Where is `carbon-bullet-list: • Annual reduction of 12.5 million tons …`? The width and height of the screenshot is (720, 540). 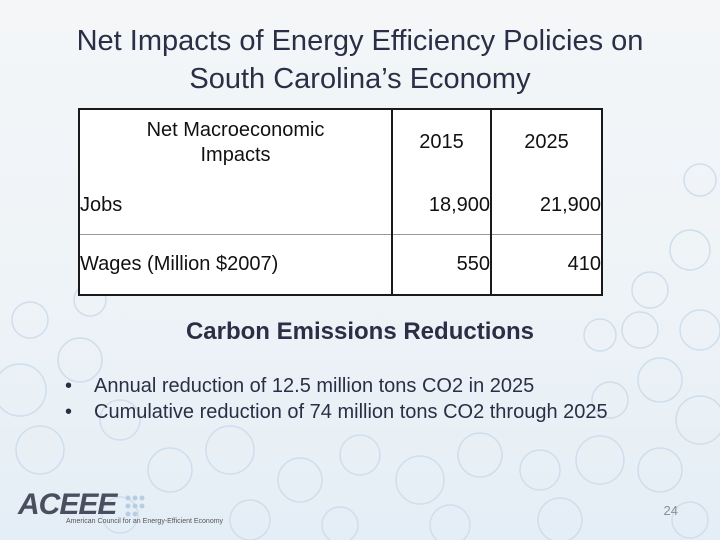 carbon-bullet-list: • Annual reduction of 12.5 million tons … is located at coordinates (362, 400).